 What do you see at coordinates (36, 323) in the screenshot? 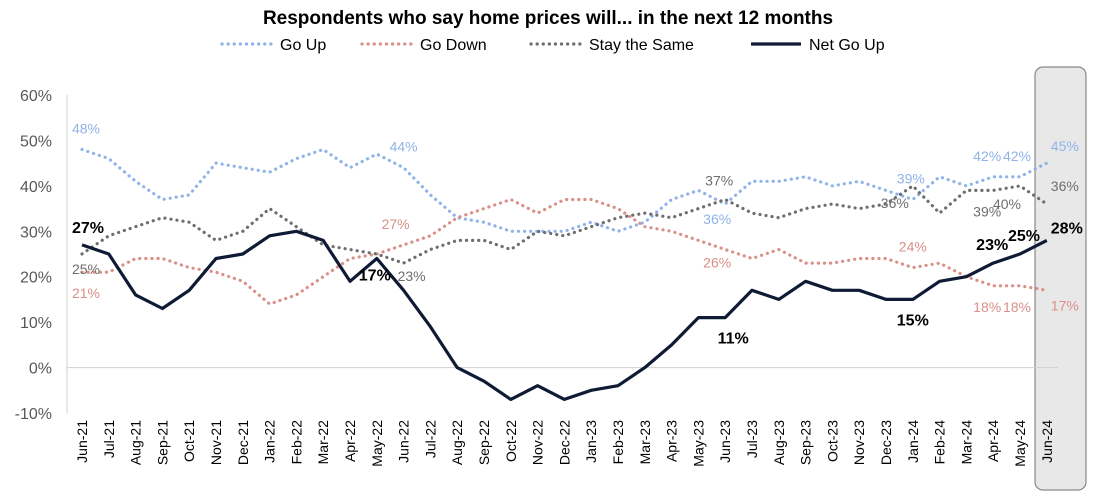
I see `y-tick-label: 10%` at bounding box center [36, 323].